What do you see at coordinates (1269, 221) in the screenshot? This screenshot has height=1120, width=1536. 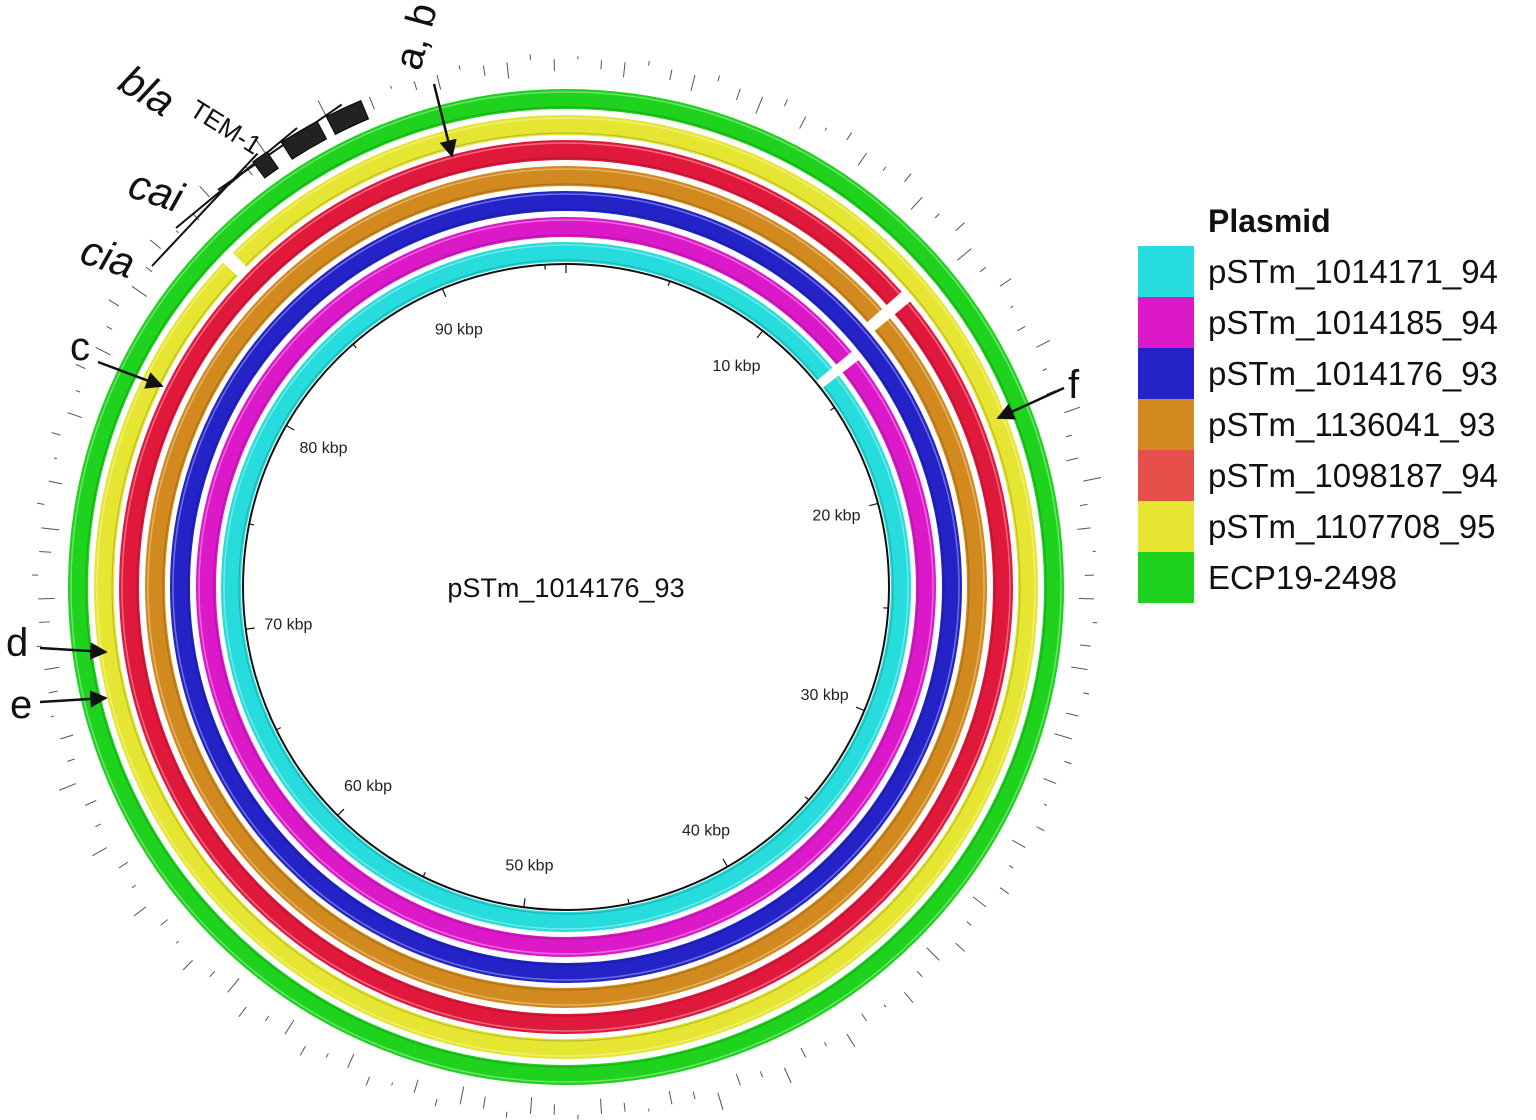 I see `legend-title: Plasmid` at bounding box center [1269, 221].